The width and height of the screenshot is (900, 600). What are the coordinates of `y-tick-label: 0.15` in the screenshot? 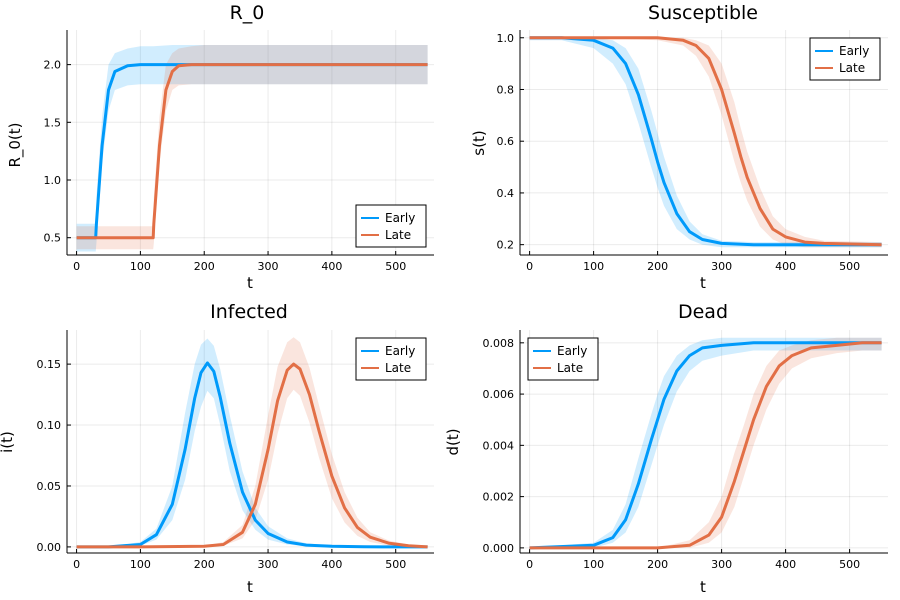 It's located at (49, 364).